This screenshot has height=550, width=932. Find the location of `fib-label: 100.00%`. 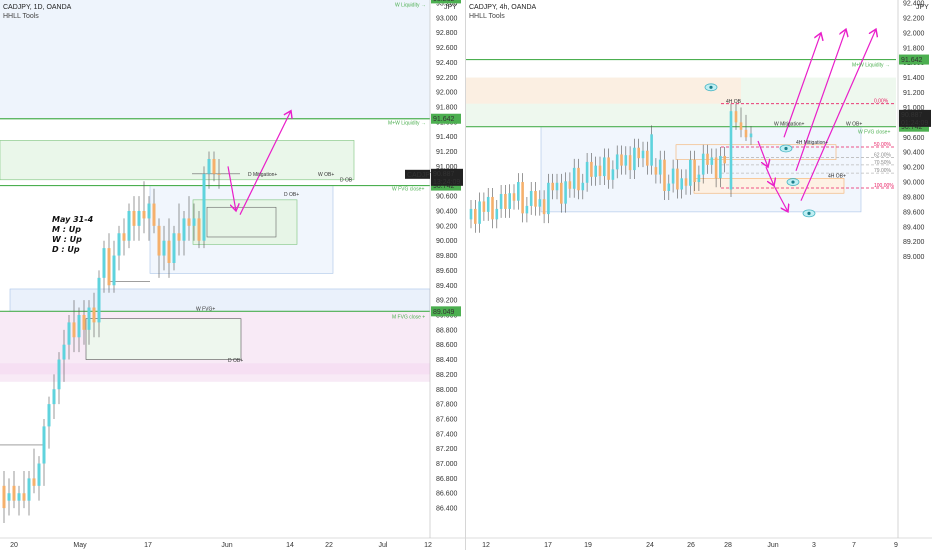

fib-label: 100.00% is located at coordinates (884, 186).